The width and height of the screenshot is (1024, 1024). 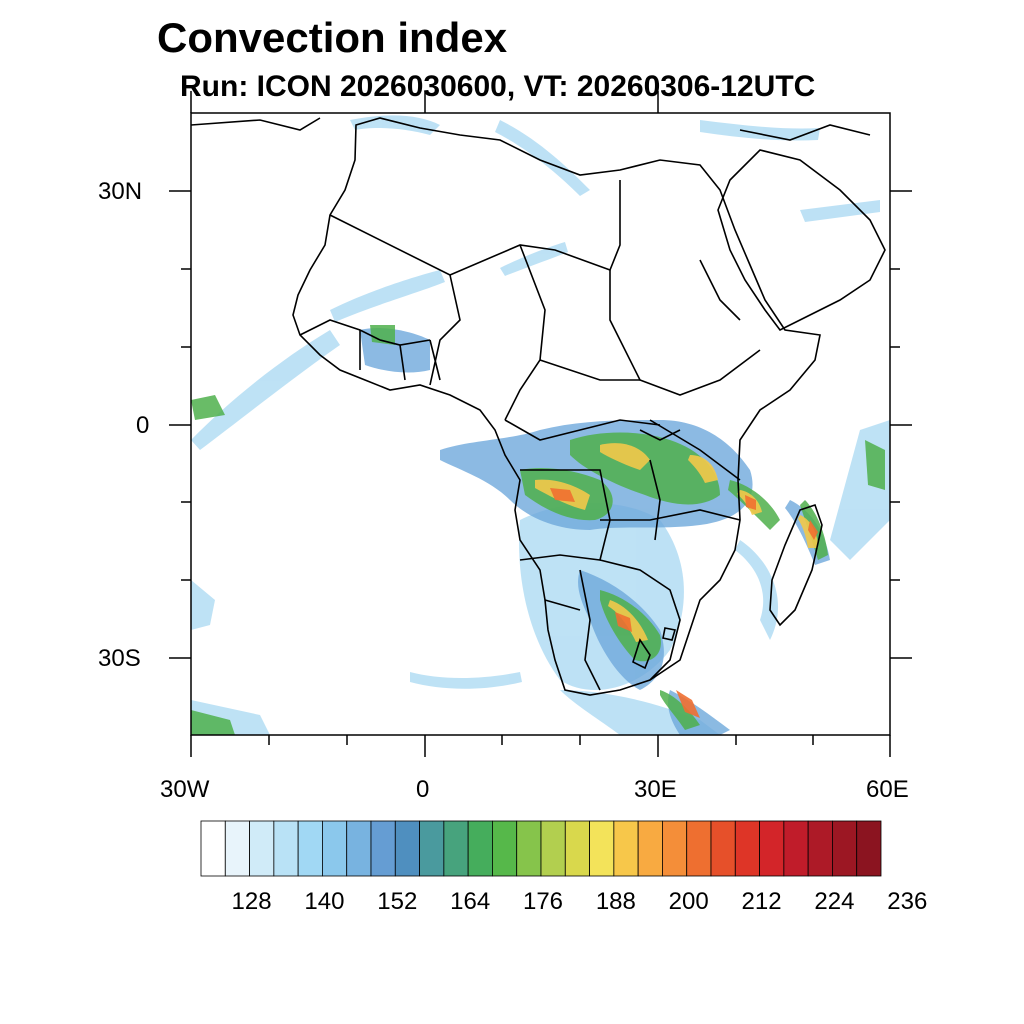 What do you see at coordinates (143, 425) in the screenshot?
I see `y-tick-0: 0` at bounding box center [143, 425].